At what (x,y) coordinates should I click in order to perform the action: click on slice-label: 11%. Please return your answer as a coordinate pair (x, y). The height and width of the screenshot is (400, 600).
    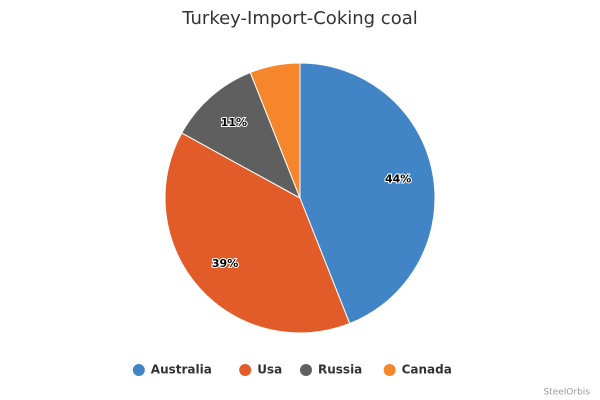
    Looking at the image, I should click on (234, 122).